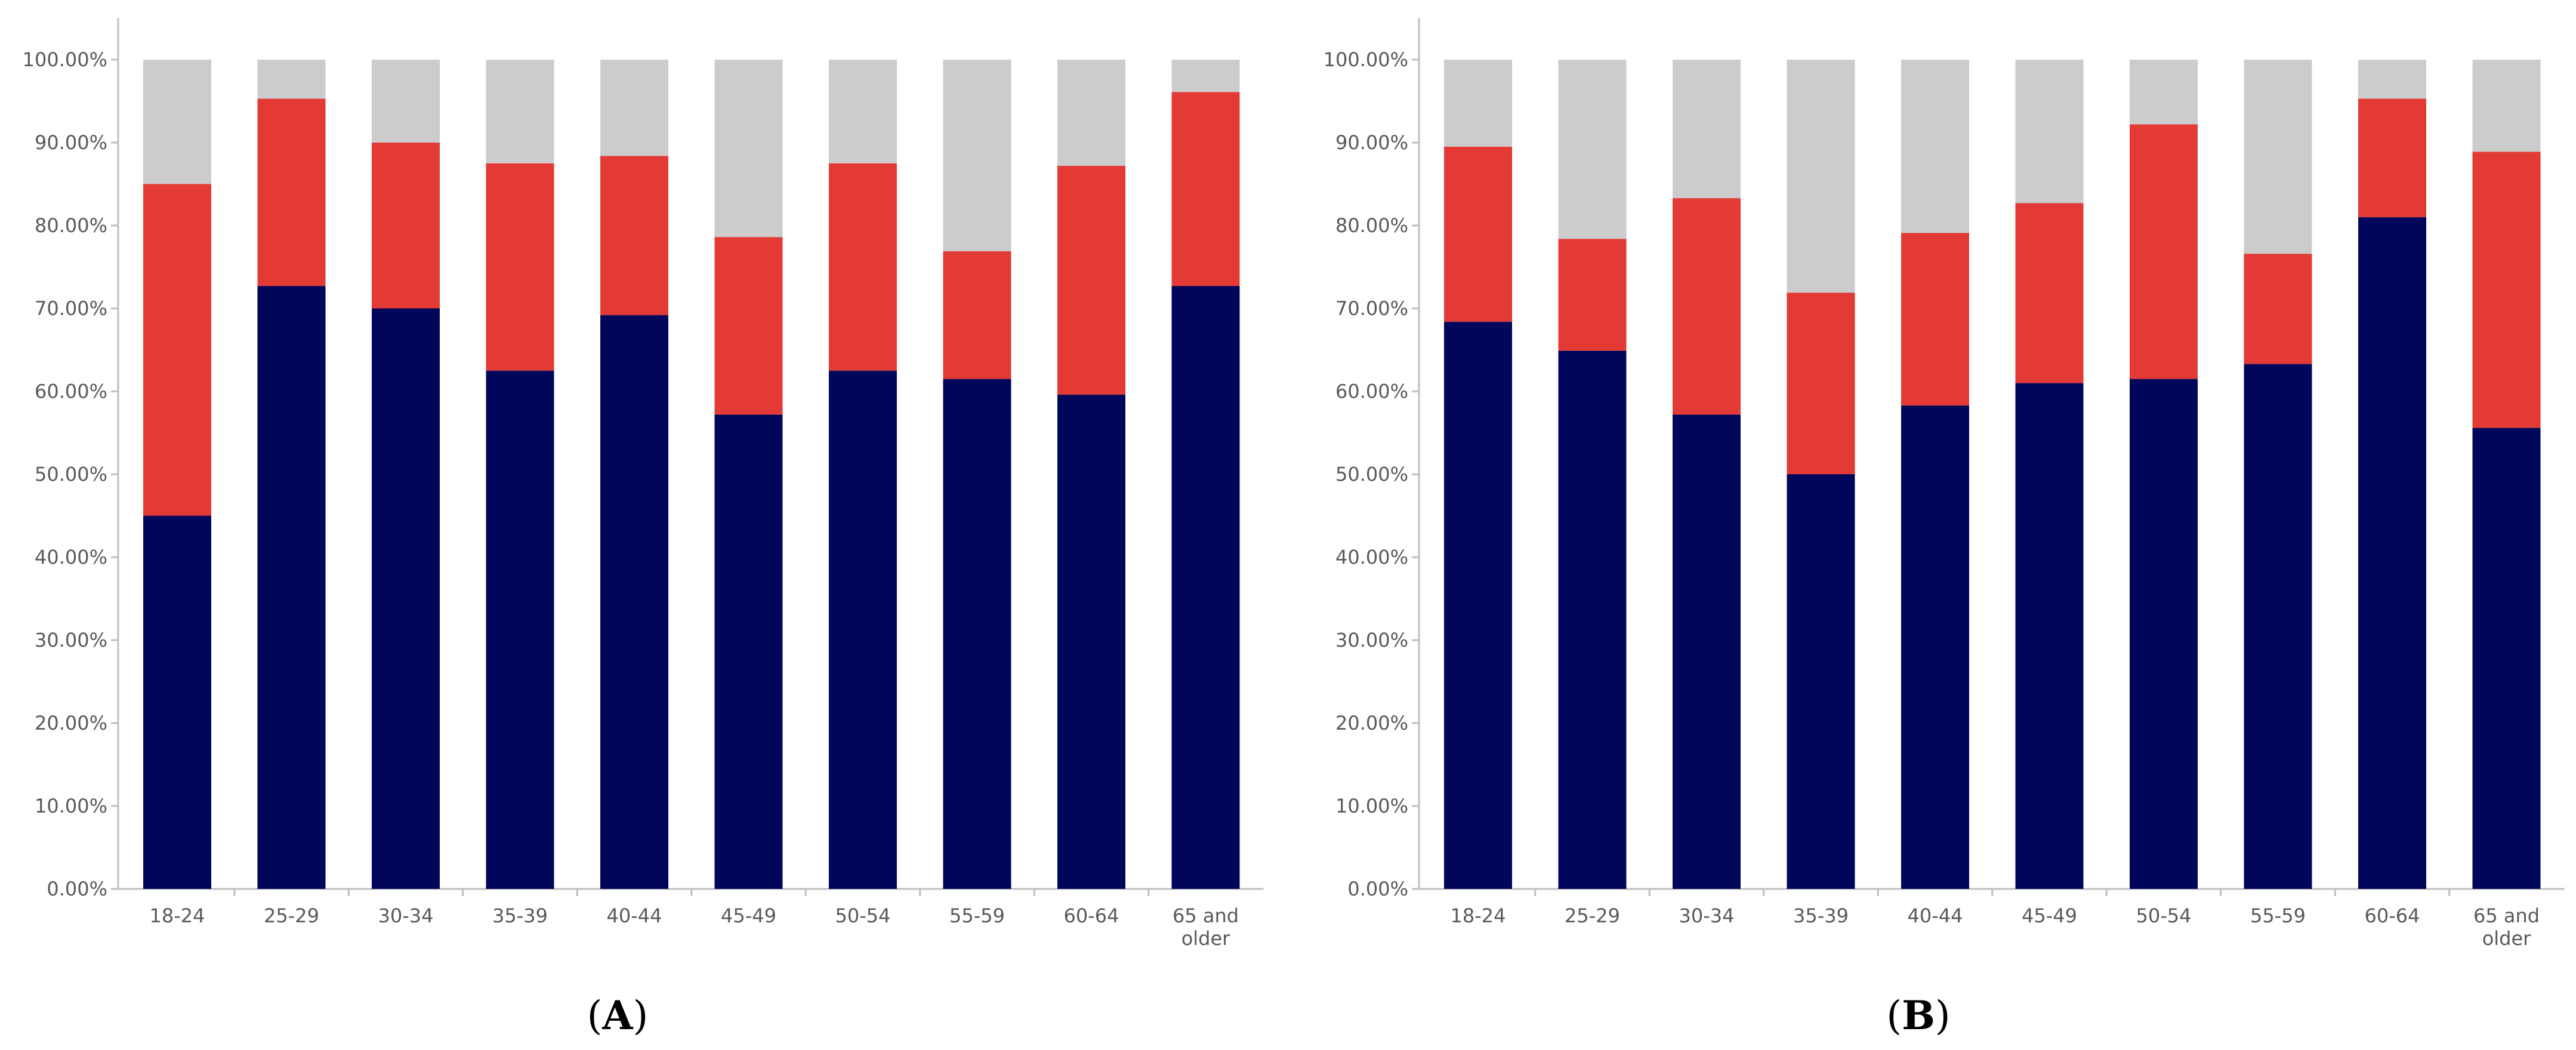  I want to click on panel-b-x-tick-label-30-34: 30-34, so click(1707, 915).